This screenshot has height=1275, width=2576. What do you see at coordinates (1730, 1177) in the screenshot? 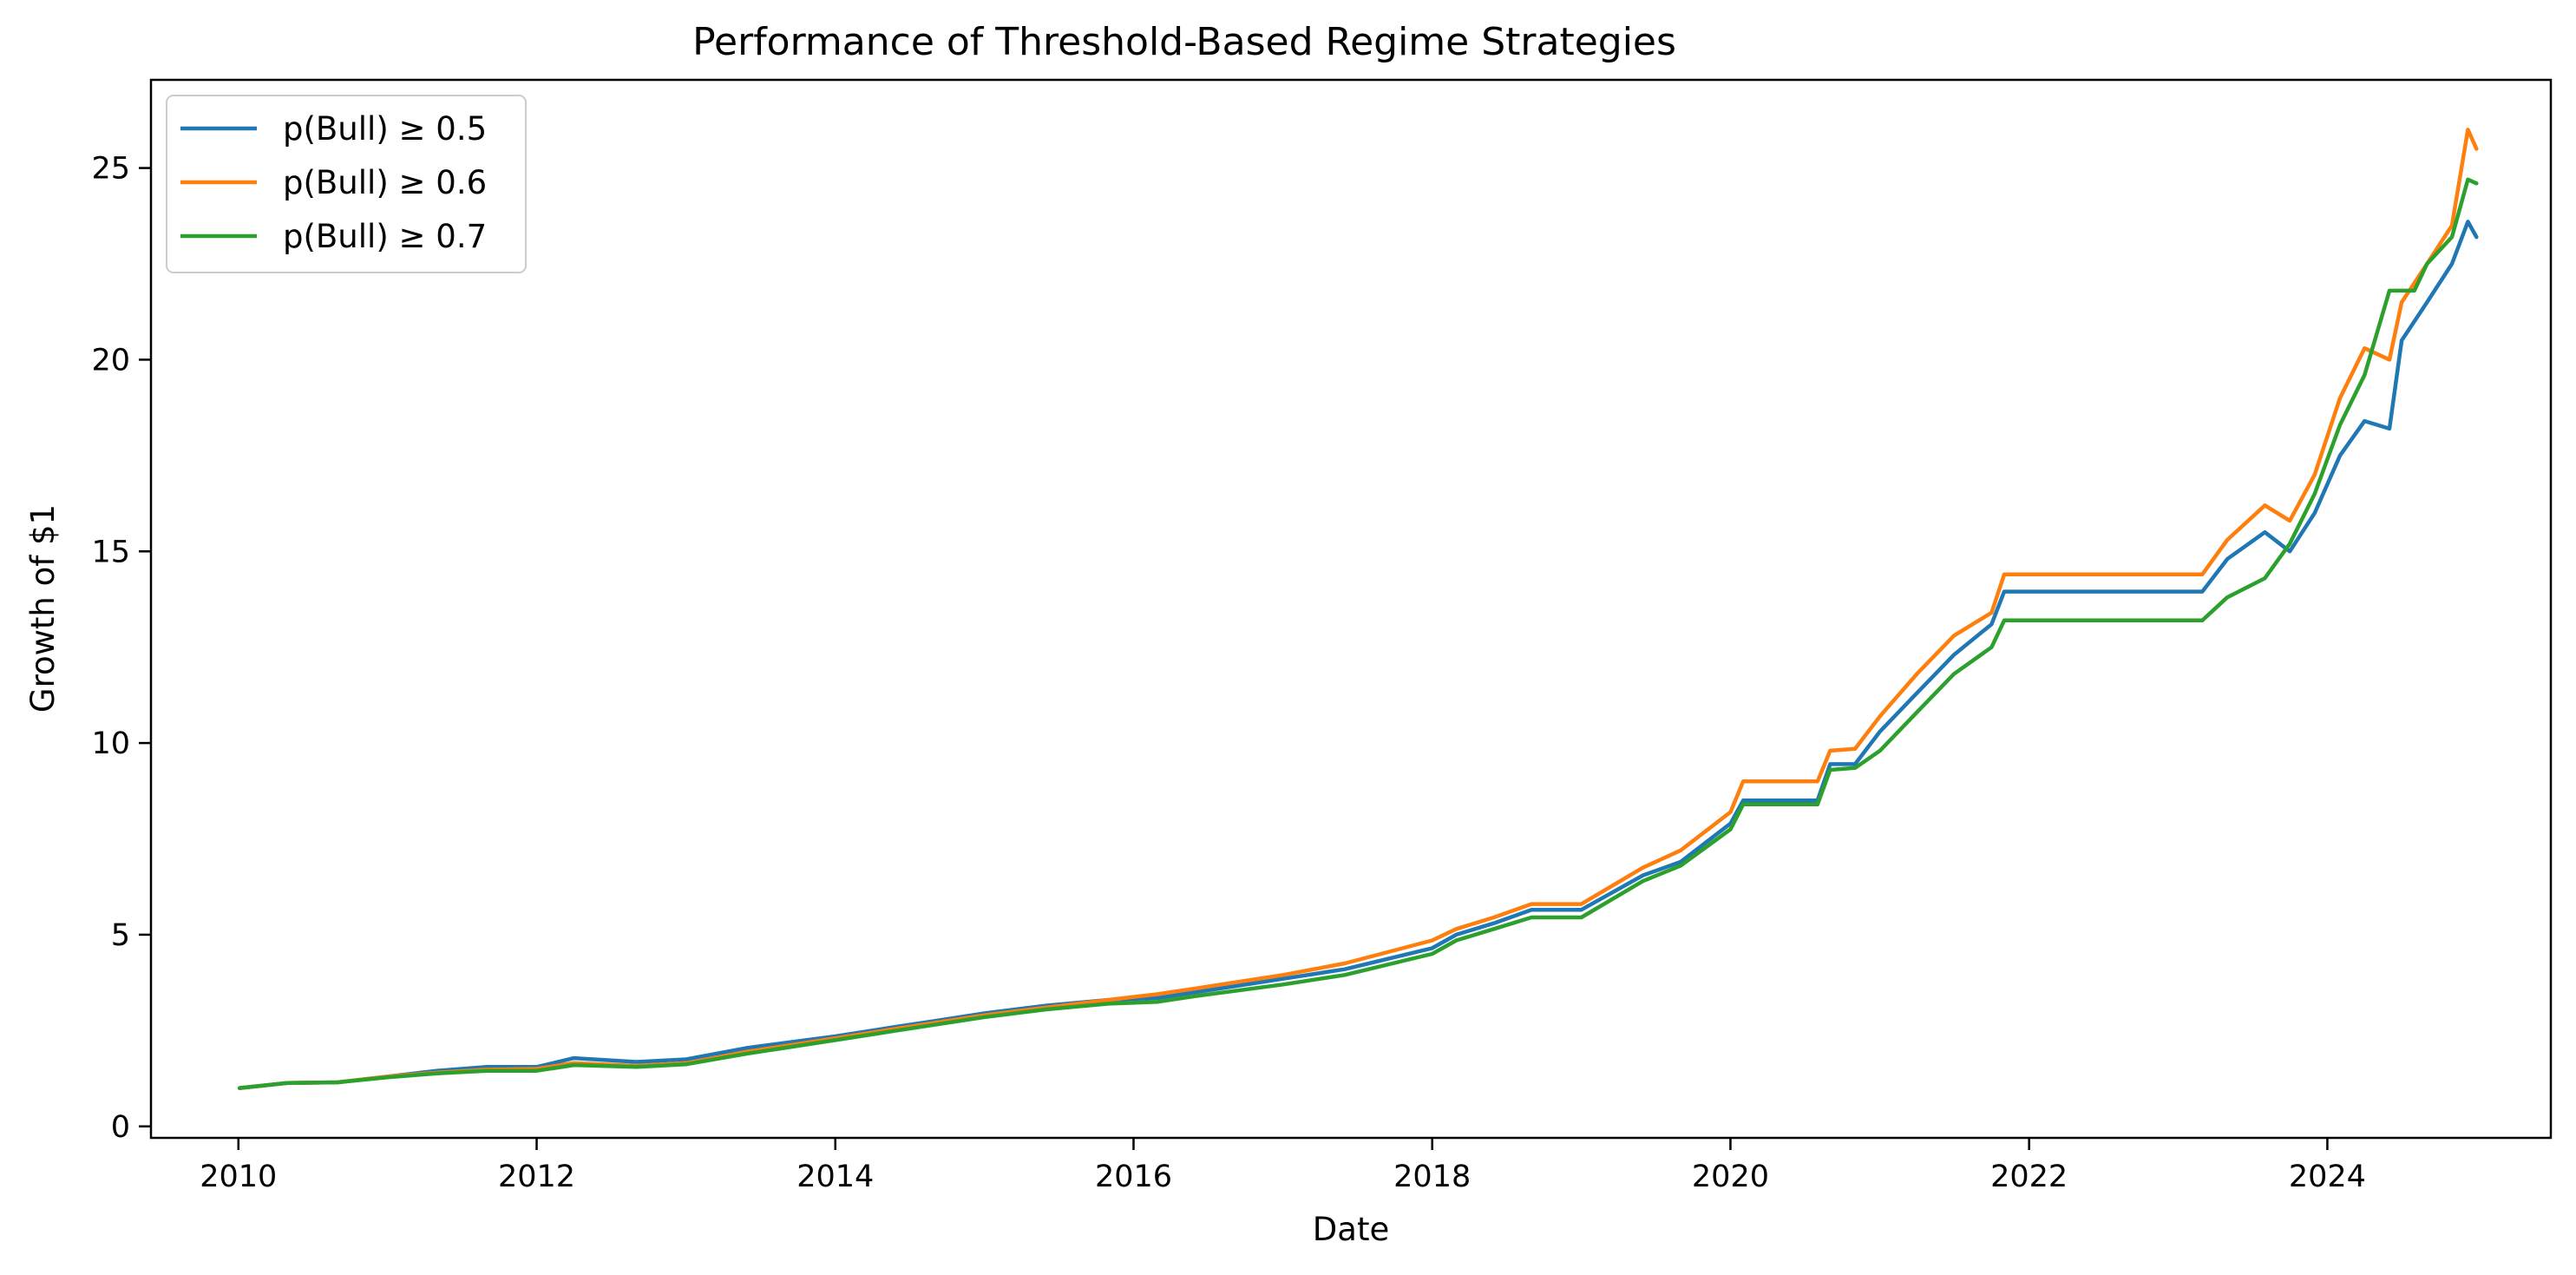
I see `x-tick-label: 2020` at bounding box center [1730, 1177].